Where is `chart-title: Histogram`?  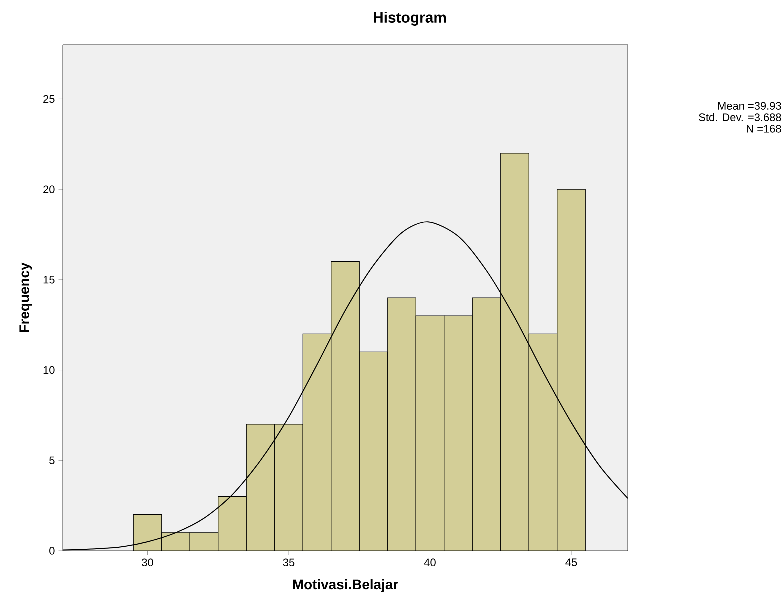 chart-title: Histogram is located at coordinates (410, 19).